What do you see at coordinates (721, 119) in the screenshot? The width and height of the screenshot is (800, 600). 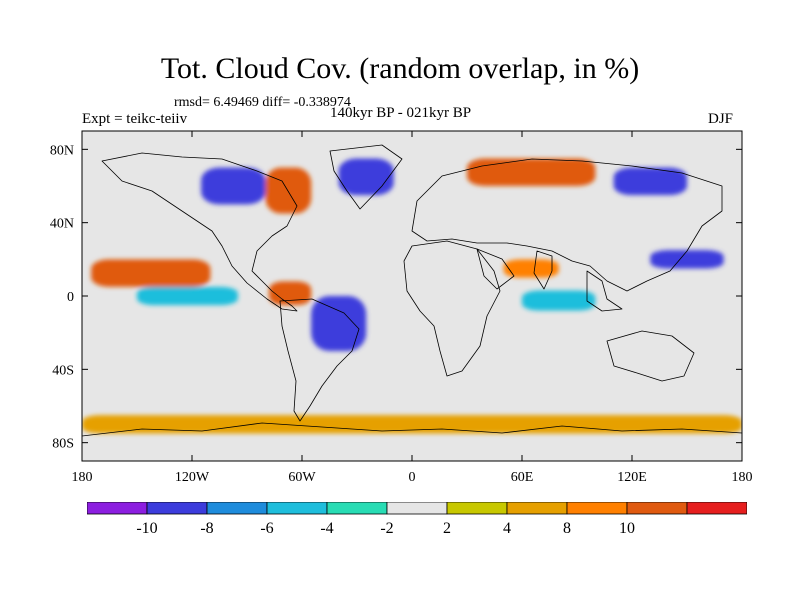 I see `season-label: DJF` at bounding box center [721, 119].